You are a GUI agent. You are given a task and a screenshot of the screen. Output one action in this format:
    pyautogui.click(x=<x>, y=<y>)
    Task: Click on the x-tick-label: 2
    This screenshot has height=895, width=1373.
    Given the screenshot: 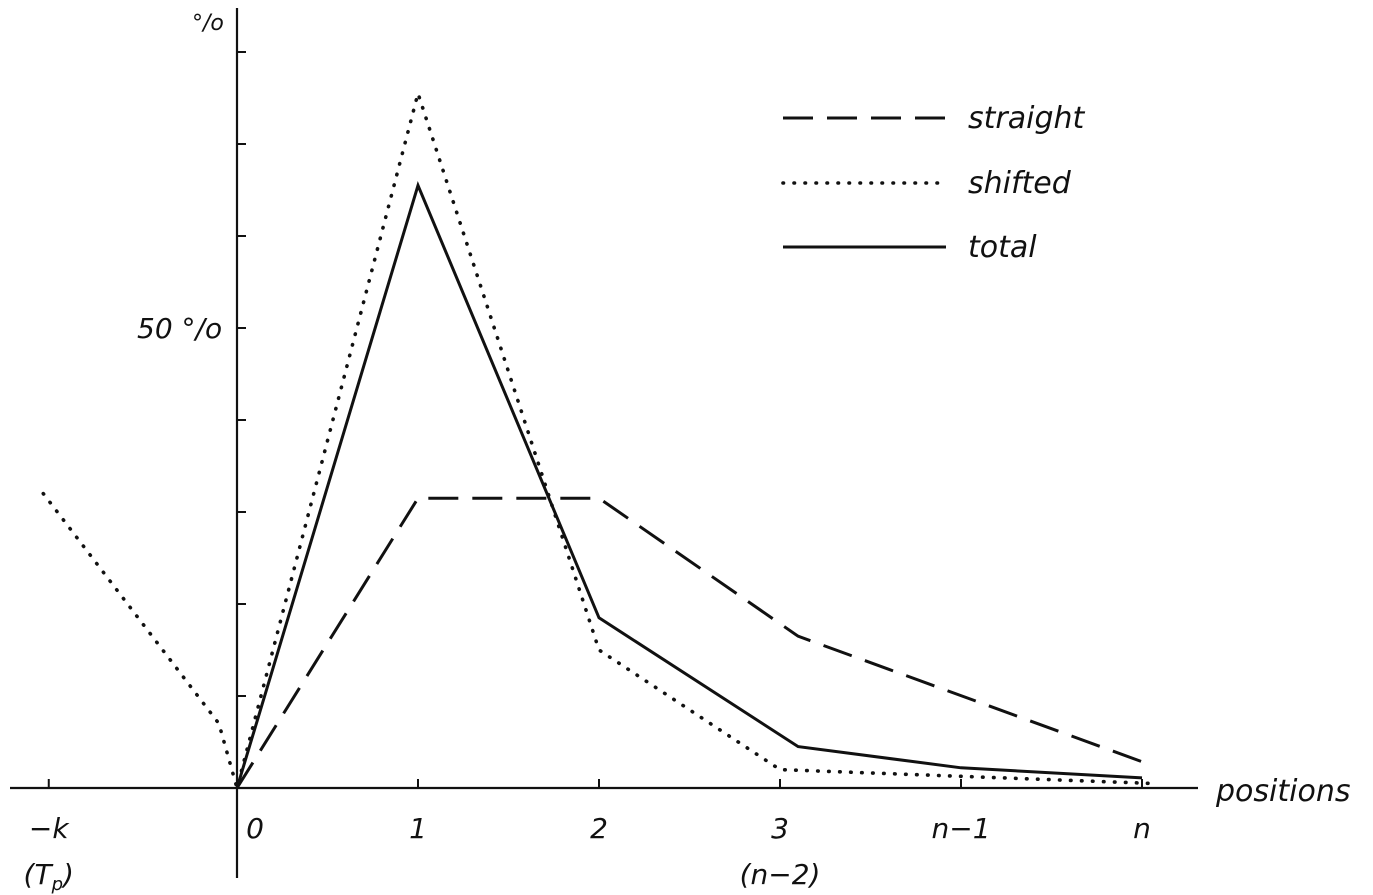 What is the action you would take?
    pyautogui.click(x=599, y=828)
    